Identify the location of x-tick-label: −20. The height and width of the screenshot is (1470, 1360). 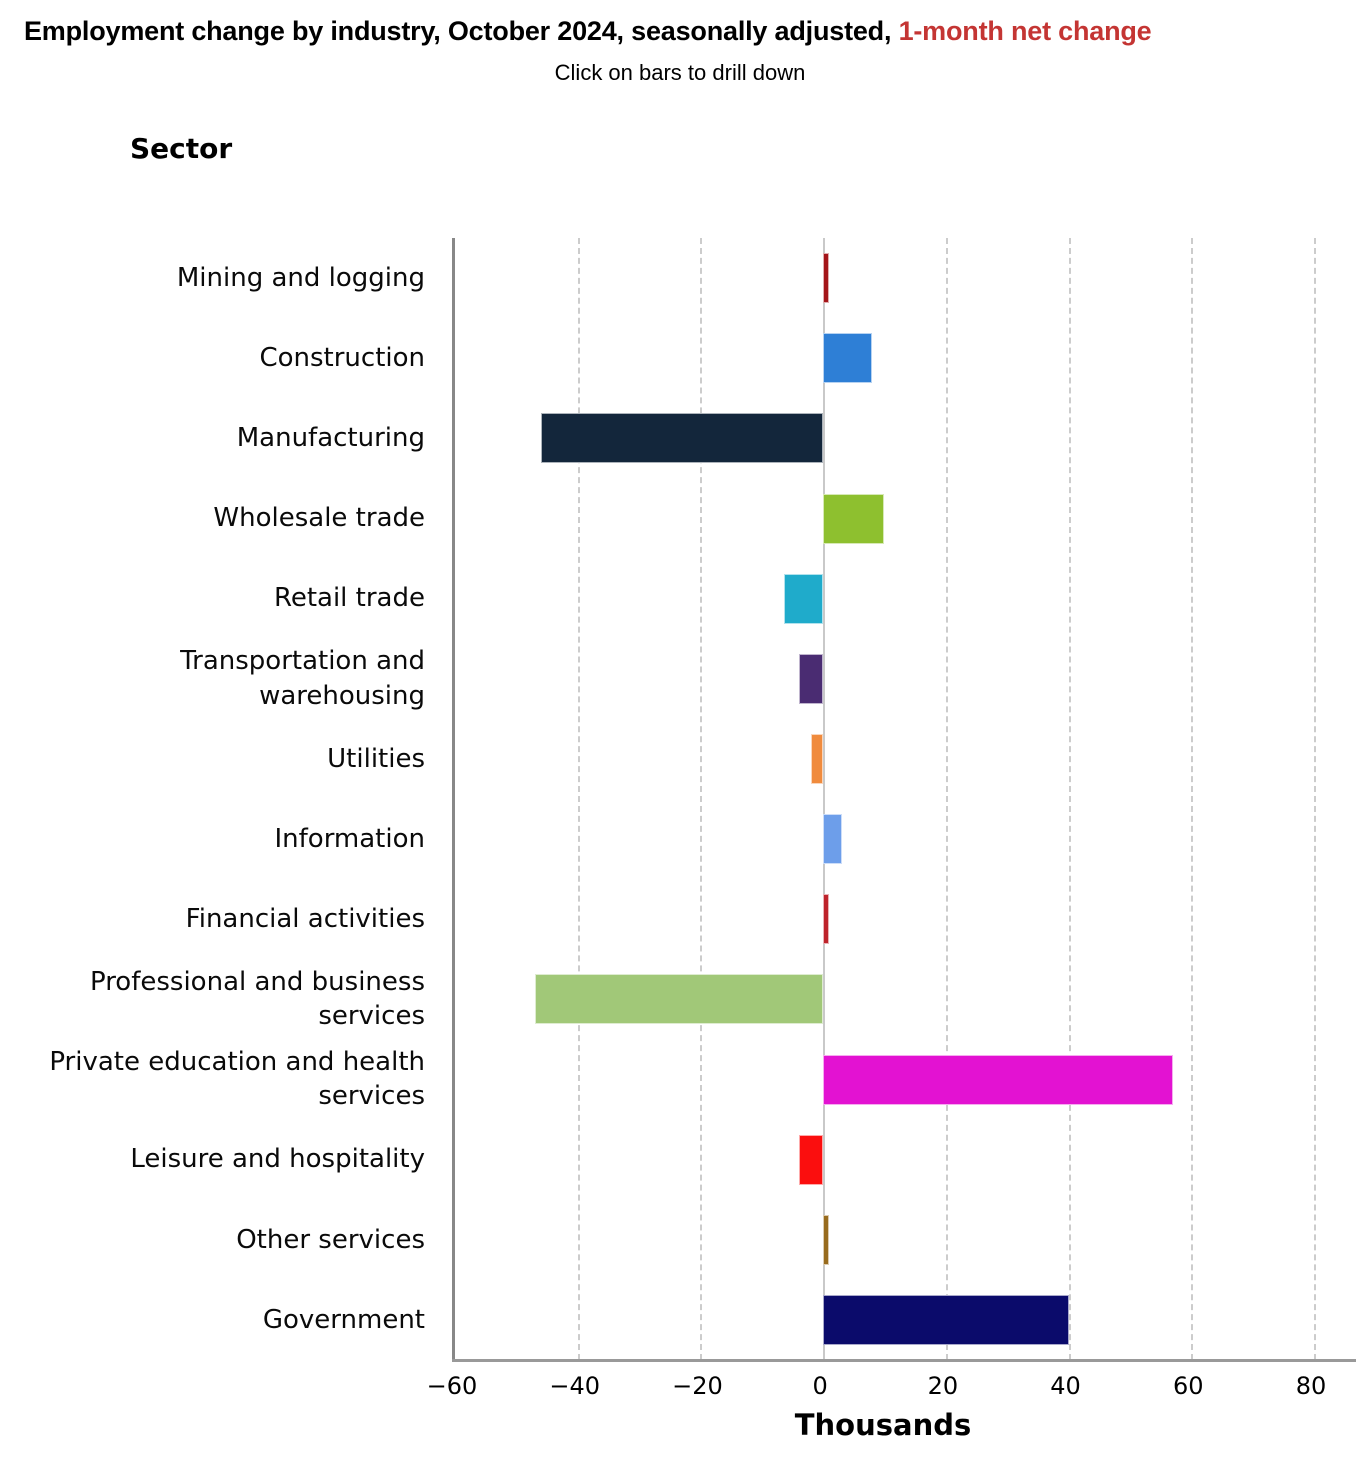
(697, 1386).